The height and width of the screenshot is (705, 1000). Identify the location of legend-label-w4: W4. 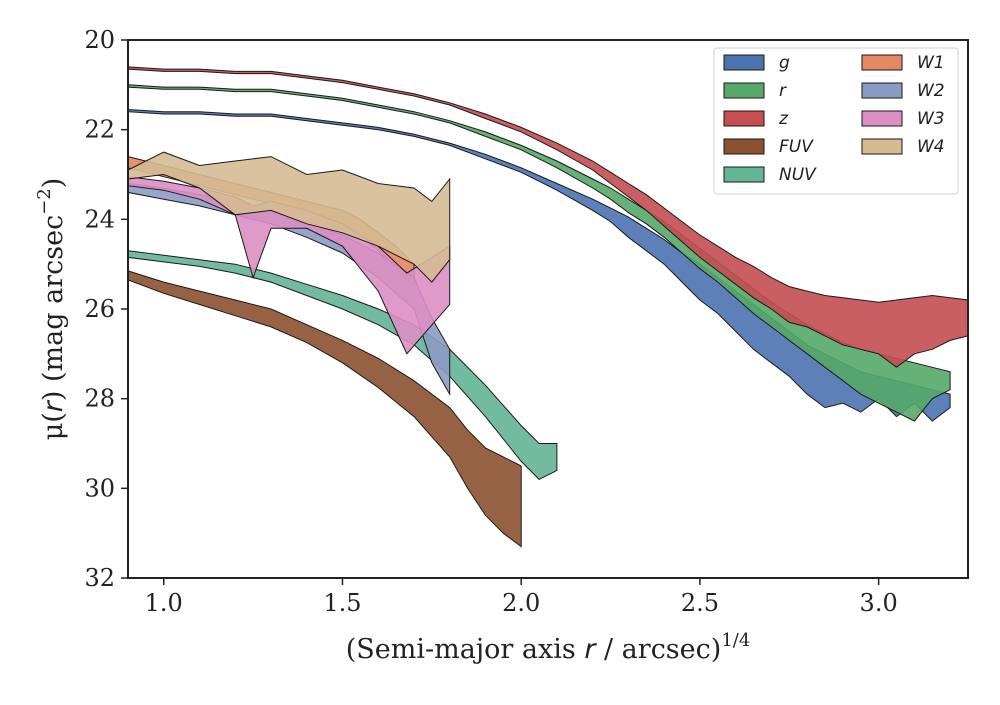
(931, 147).